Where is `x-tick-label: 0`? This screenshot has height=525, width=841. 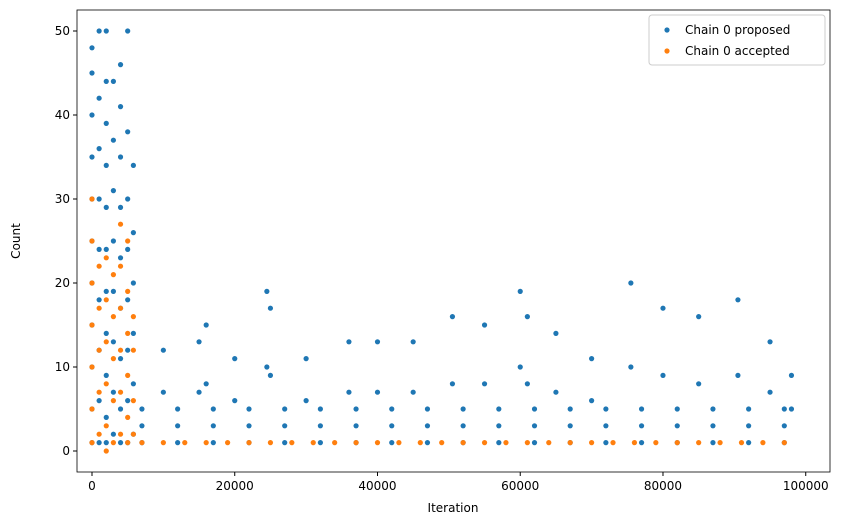 x-tick-label: 0 is located at coordinates (92, 486).